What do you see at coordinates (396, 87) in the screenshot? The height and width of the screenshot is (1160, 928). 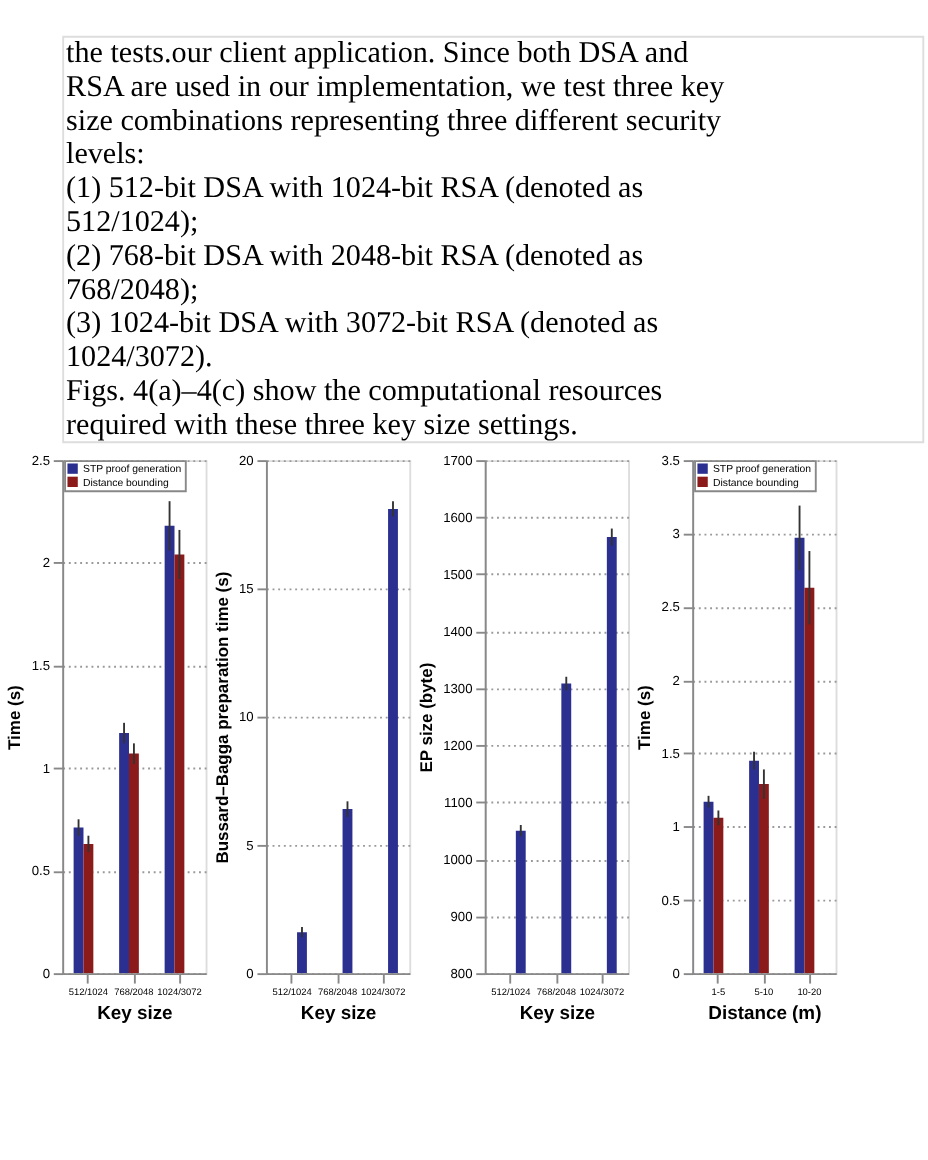 I see `text: RSA are used in our implementation, we test three key` at bounding box center [396, 87].